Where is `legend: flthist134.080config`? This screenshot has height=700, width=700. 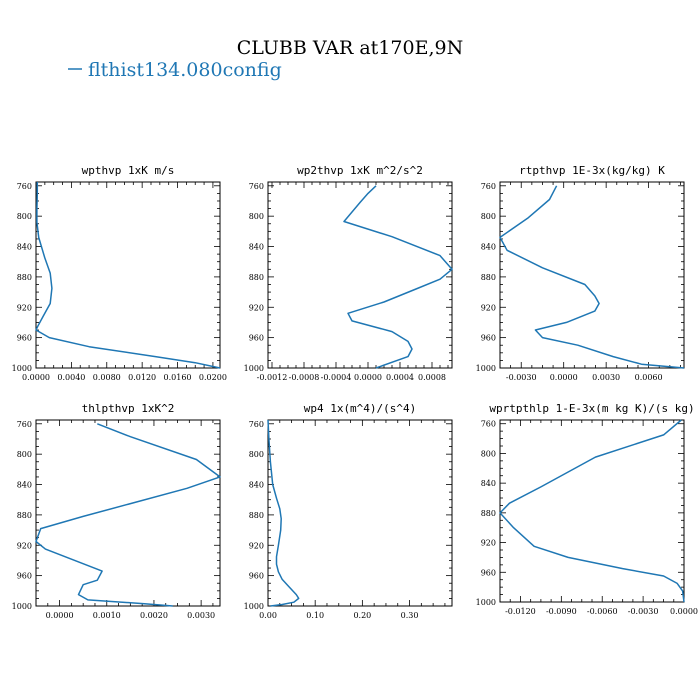 legend: flthist134.080config is located at coordinates (175, 70).